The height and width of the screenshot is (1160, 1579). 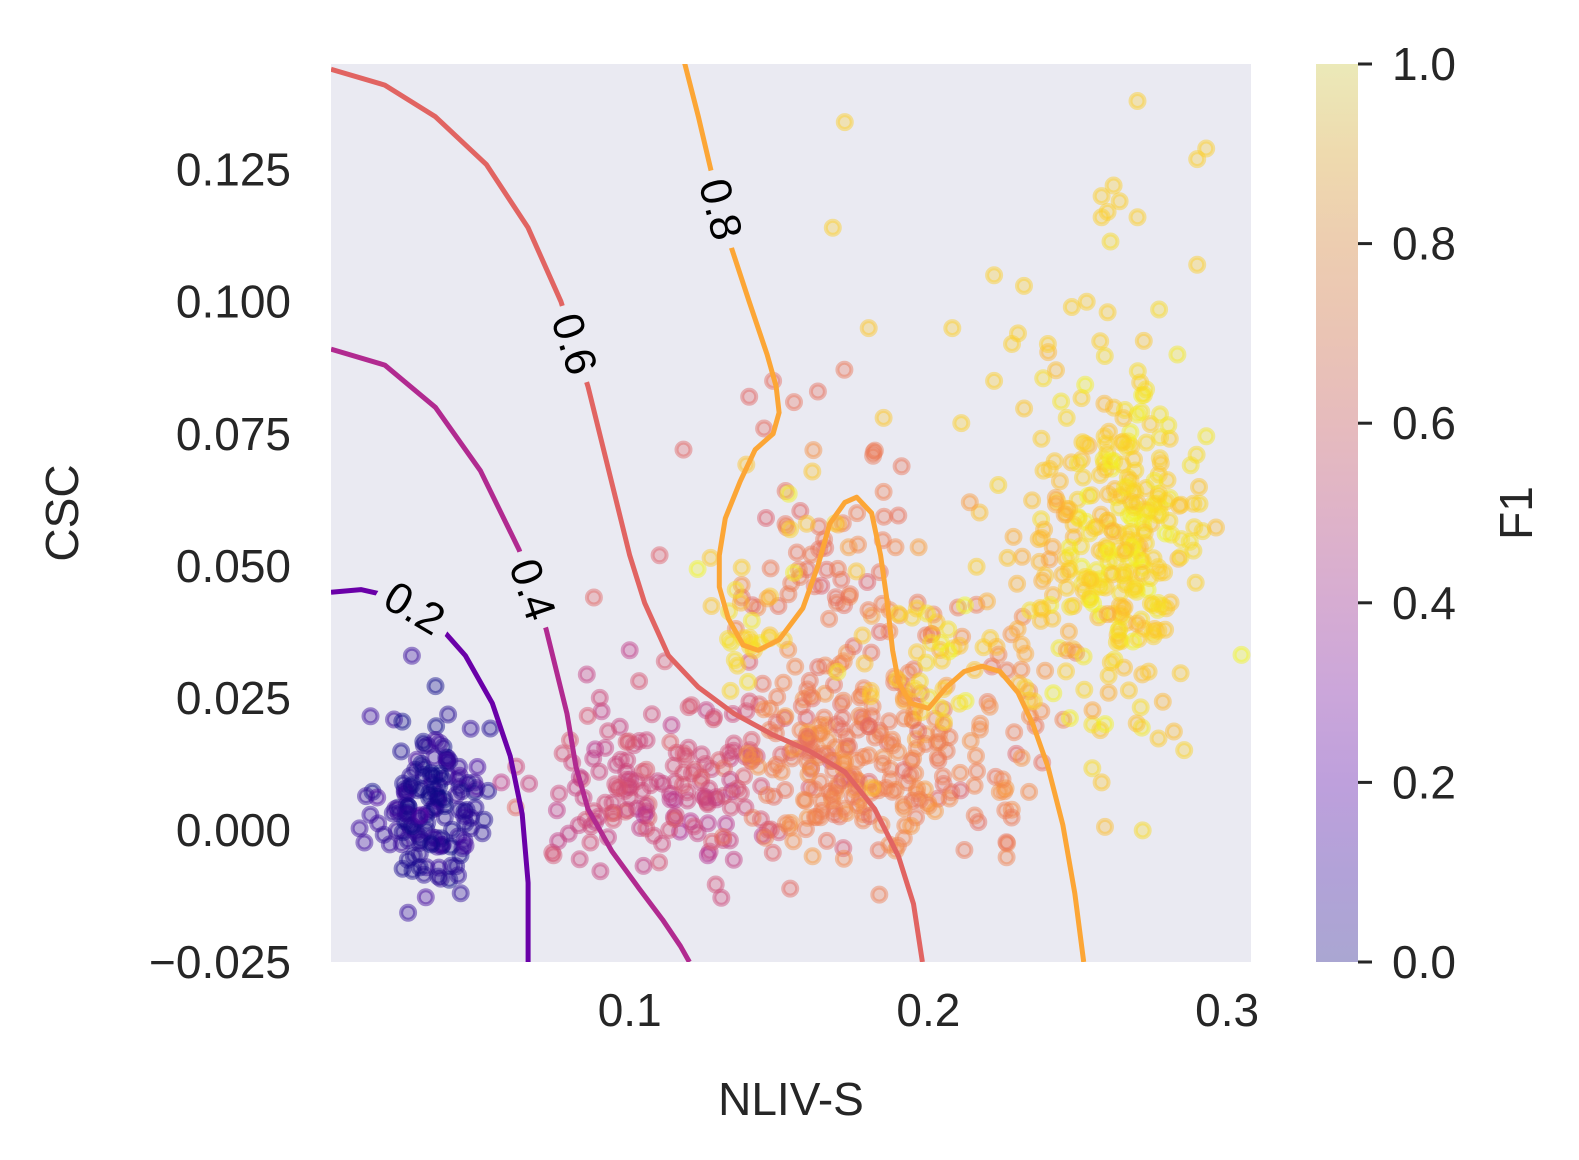 I want to click on x-axis-ticks: 0.1 0.2 0.3, so click(x=928, y=1010).